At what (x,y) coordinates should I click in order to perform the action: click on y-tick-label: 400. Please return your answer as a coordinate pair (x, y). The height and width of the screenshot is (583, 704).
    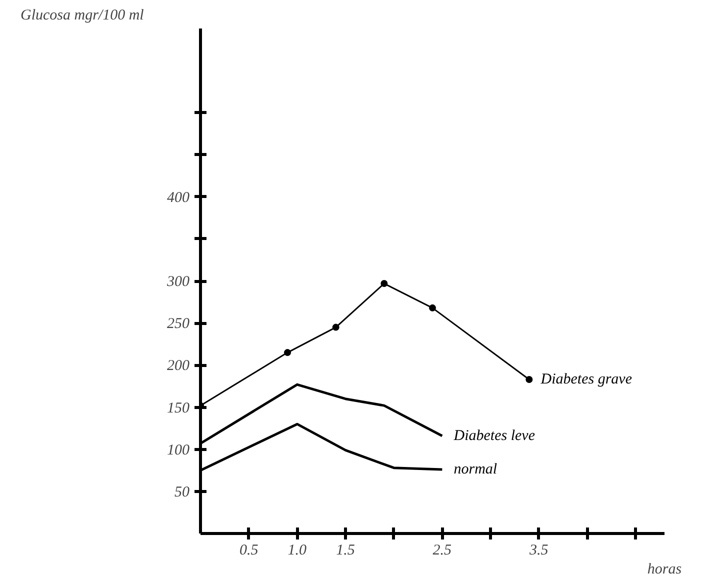
    Looking at the image, I should click on (178, 198).